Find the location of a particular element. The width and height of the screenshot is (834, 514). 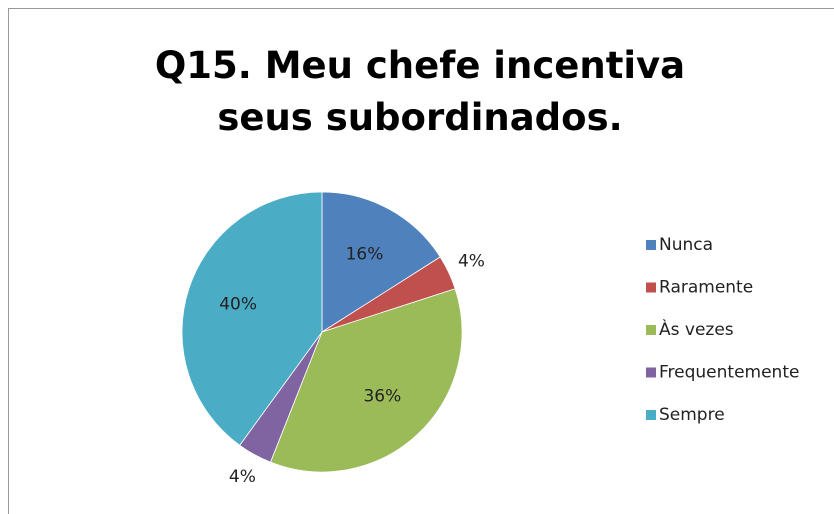

data-label: 16% is located at coordinates (365, 255).